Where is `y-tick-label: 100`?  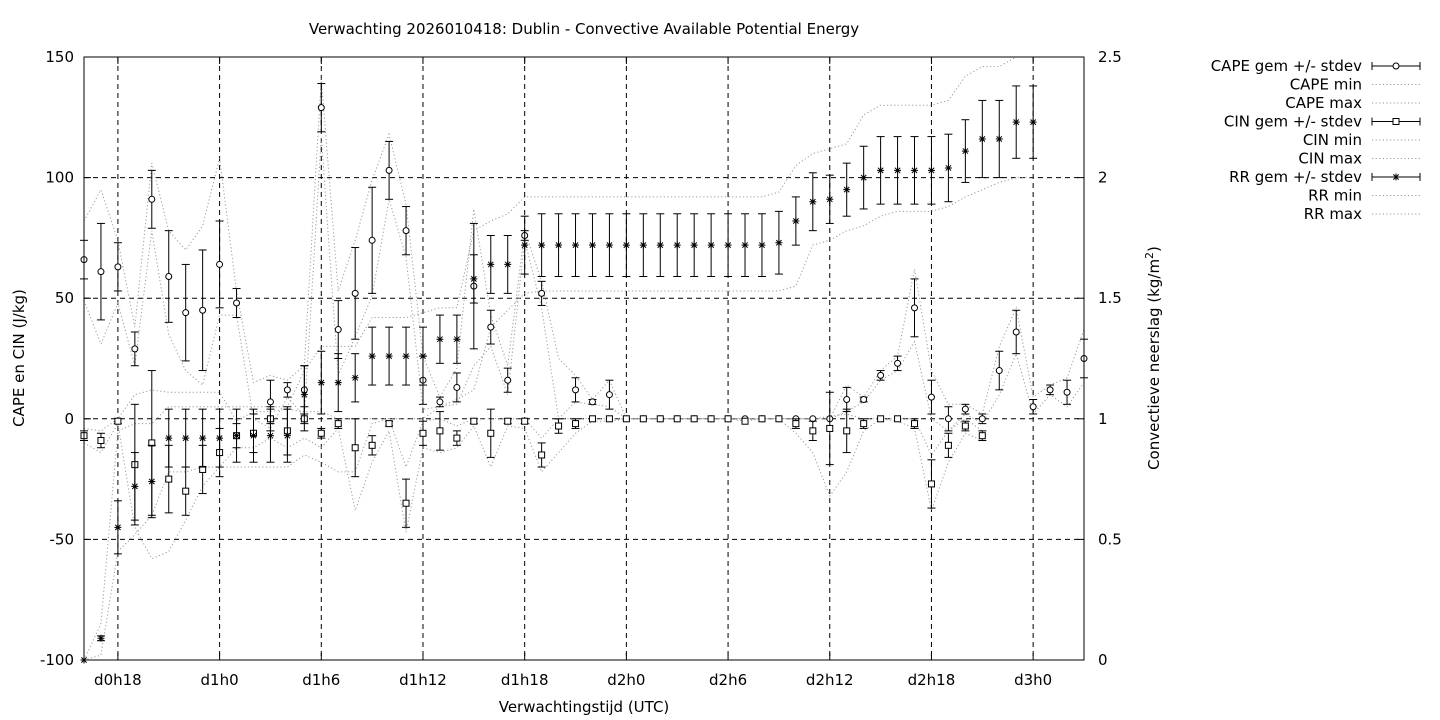 y-tick-label: 100 is located at coordinates (59, 178).